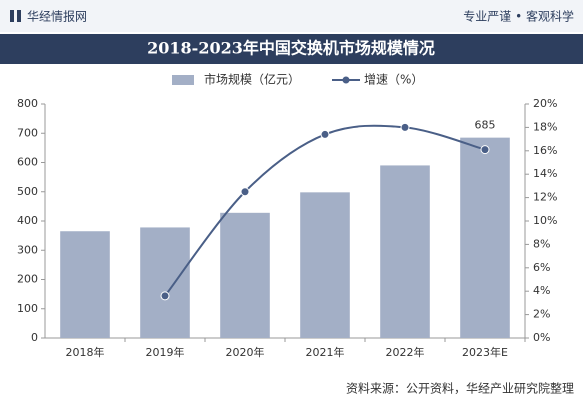 The height and width of the screenshot is (406, 583). Describe the element at coordinates (27, 162) in the screenshot. I see `y-tick-label: 600` at that location.